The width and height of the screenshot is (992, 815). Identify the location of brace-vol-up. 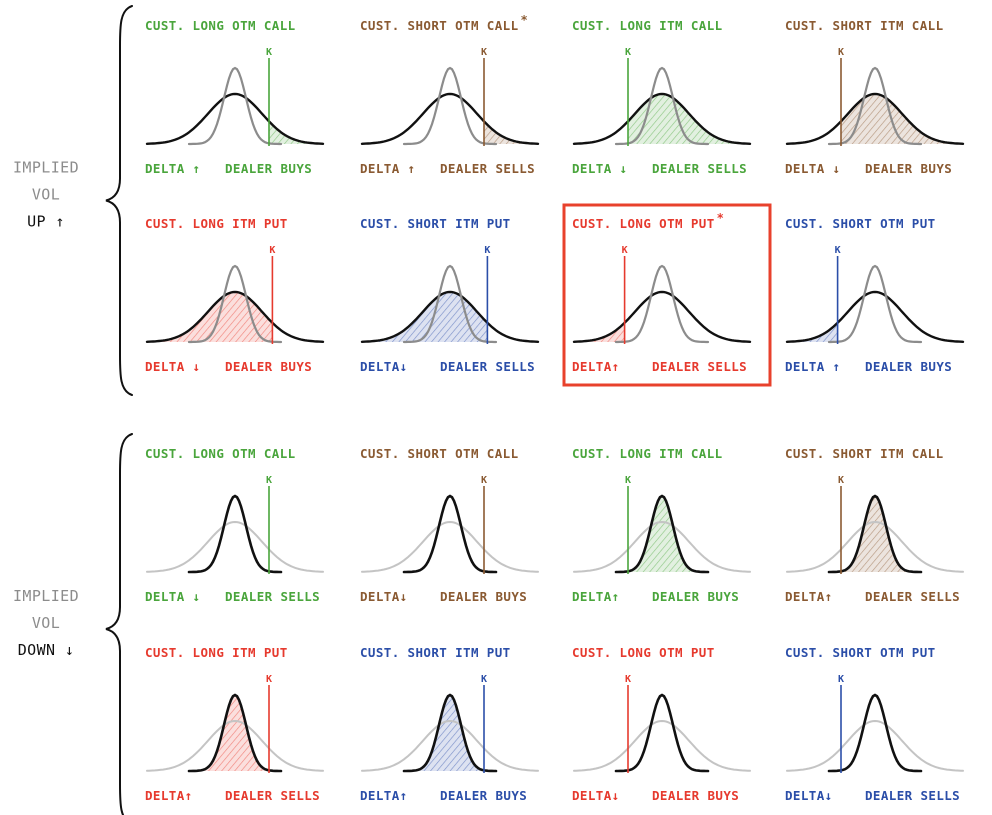
(119, 200).